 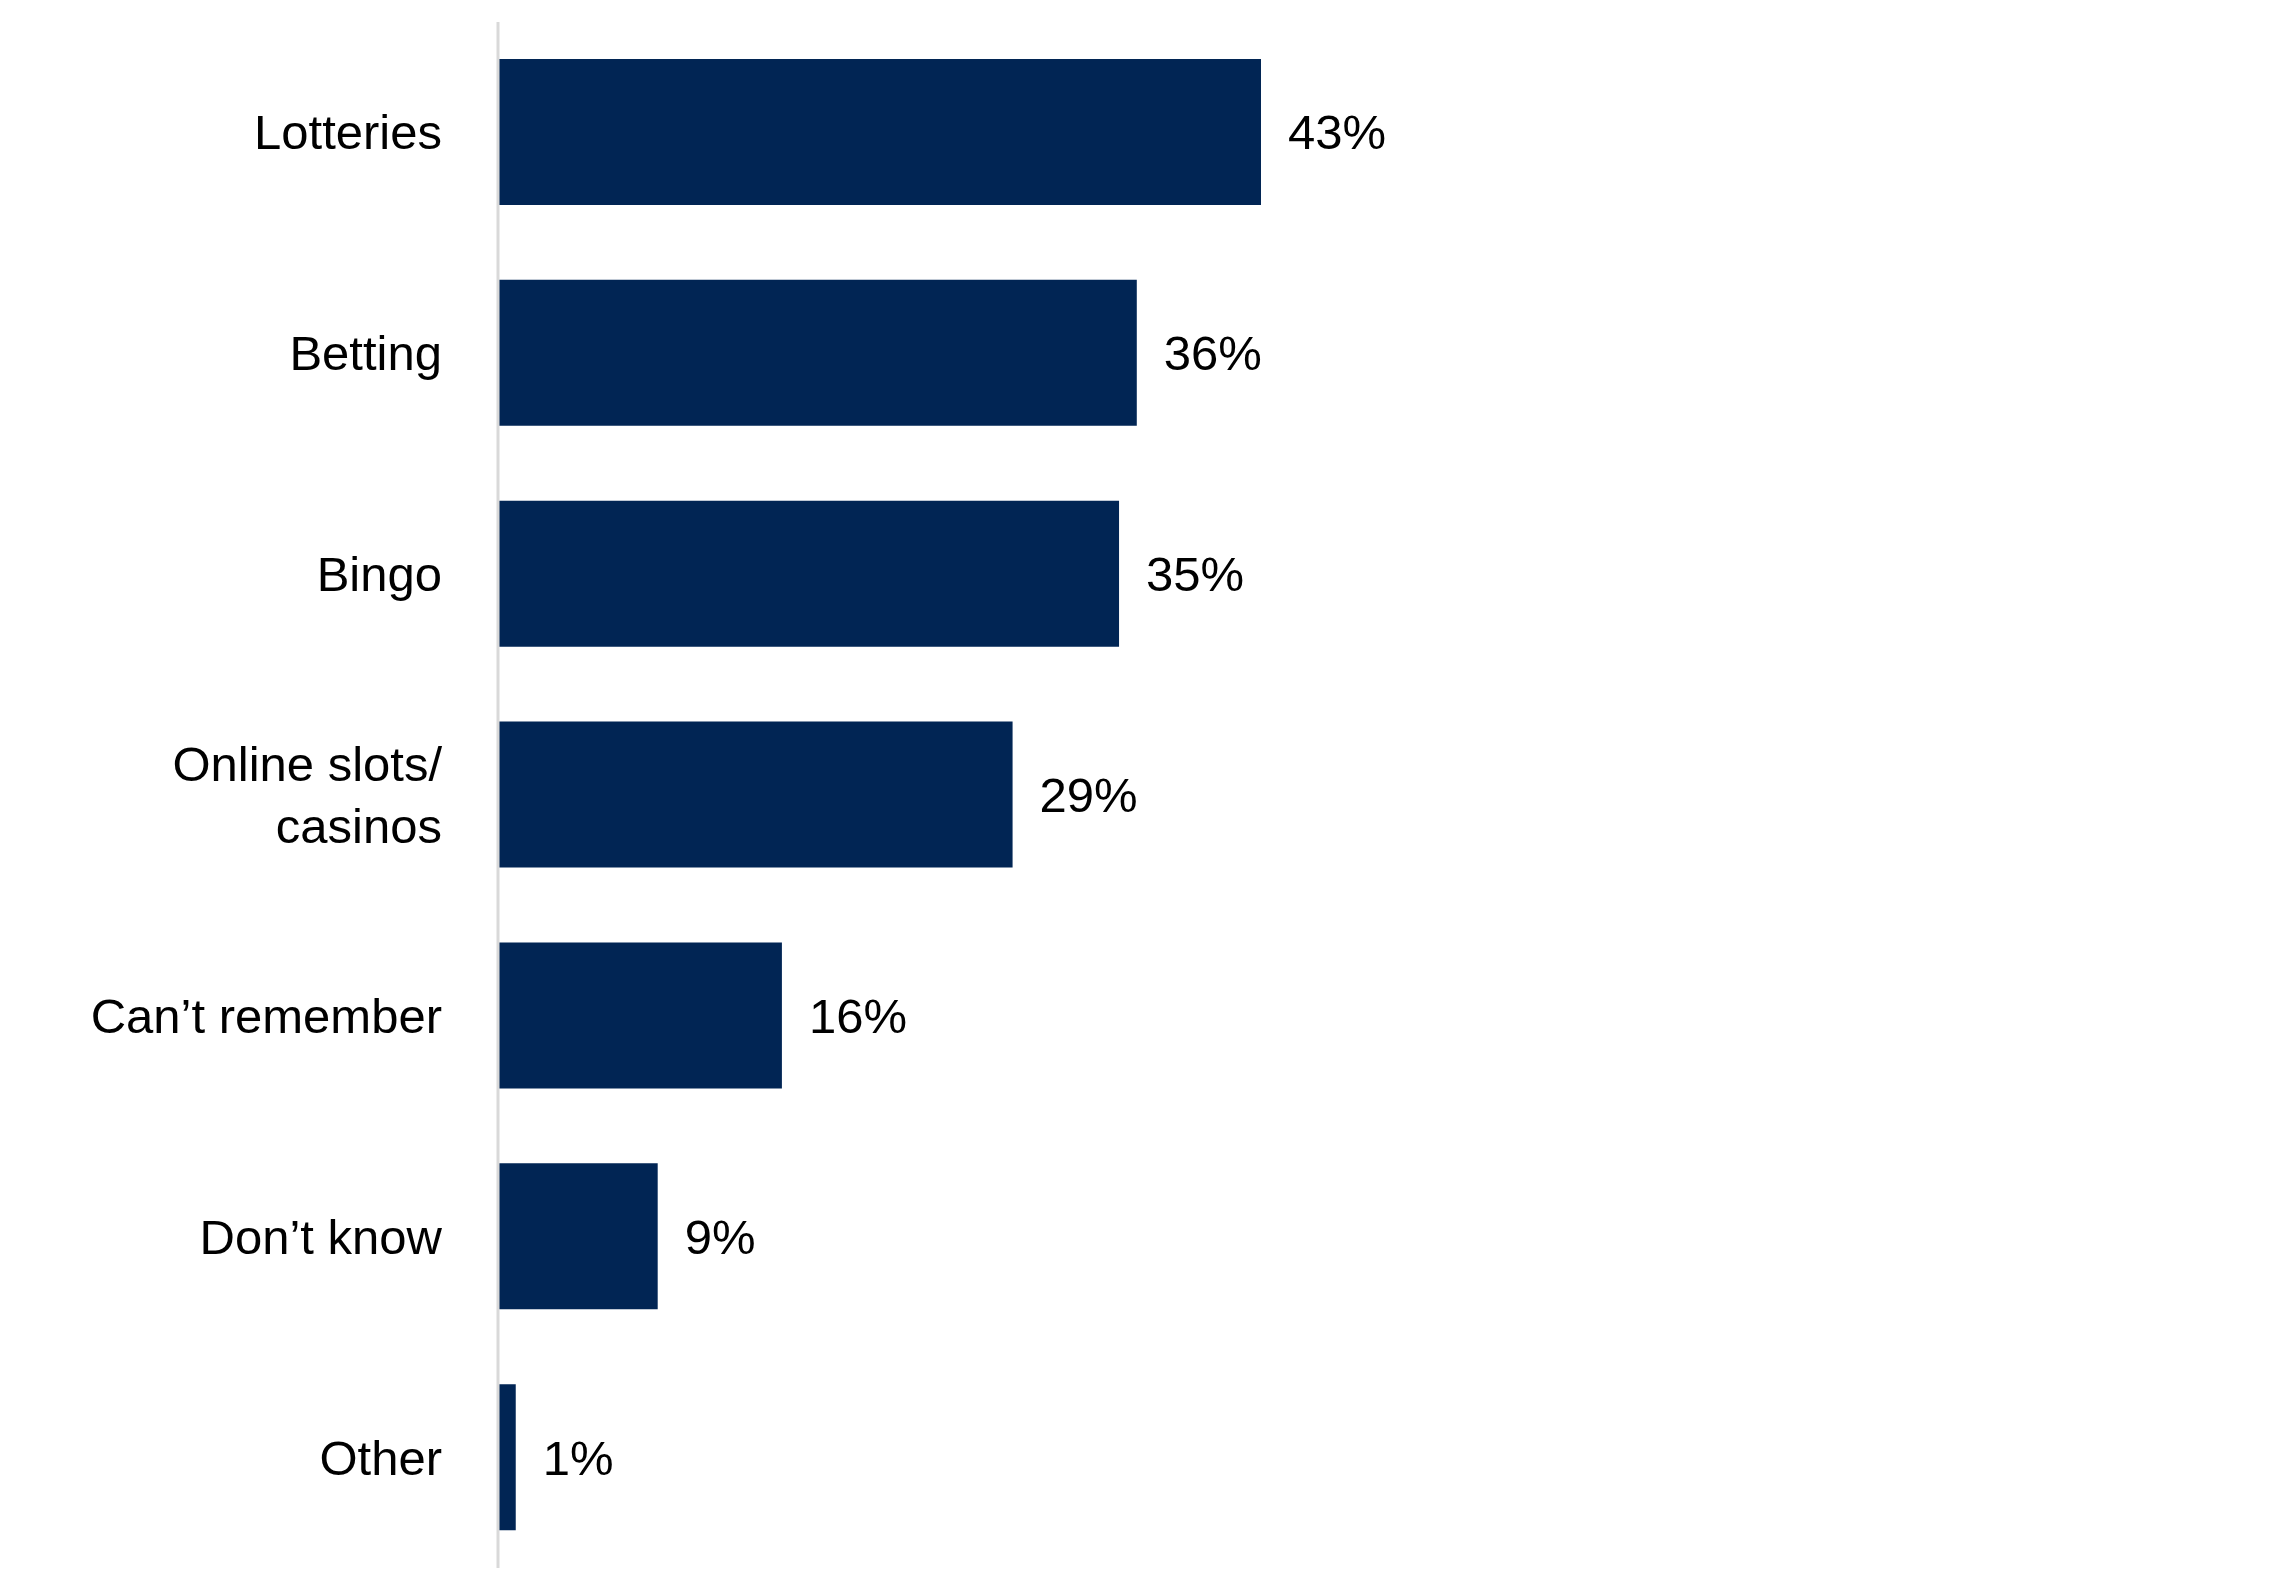 I want to click on data-label: 36%, so click(x=1212, y=353).